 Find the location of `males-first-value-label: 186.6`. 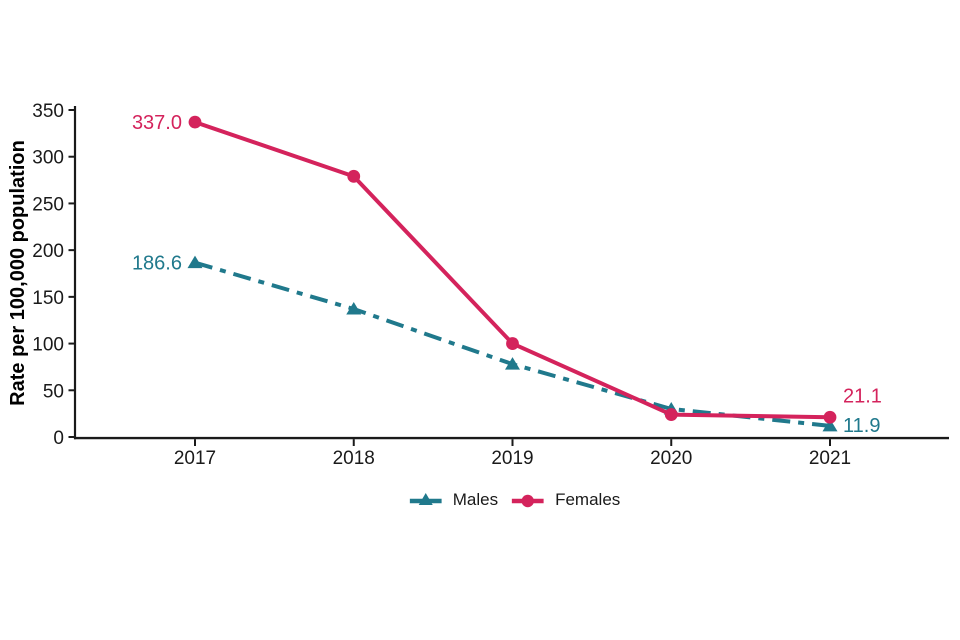

males-first-value-label: 186.6 is located at coordinates (157, 264).